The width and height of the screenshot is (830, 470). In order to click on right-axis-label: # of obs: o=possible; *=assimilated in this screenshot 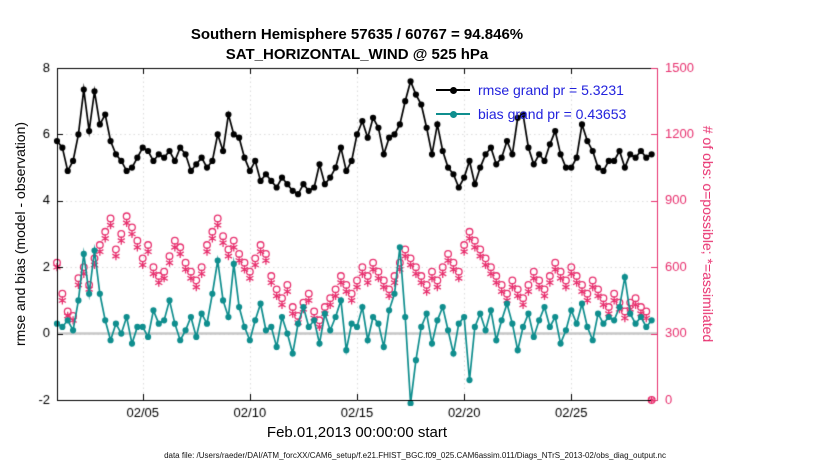, I will do `click(708, 234)`.